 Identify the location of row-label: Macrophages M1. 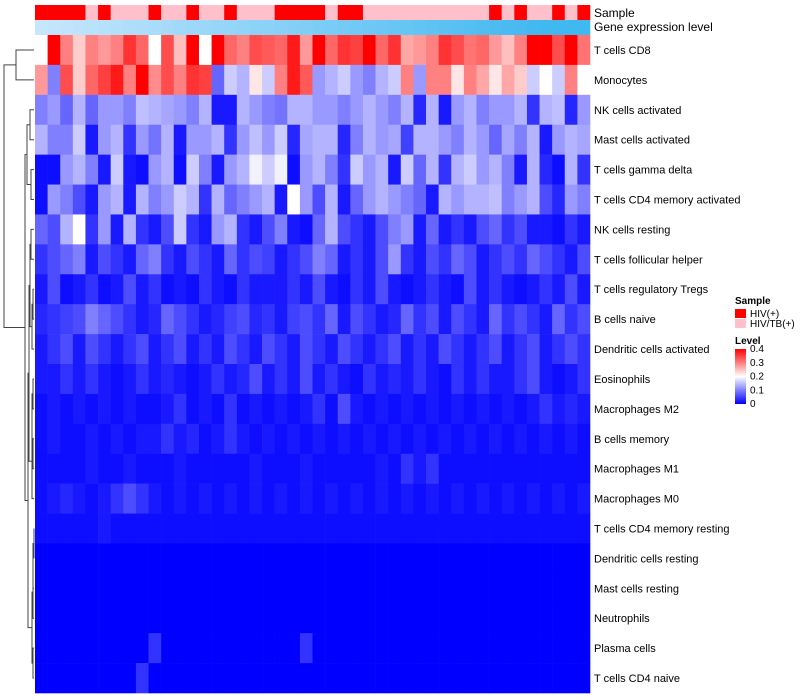
(636, 470).